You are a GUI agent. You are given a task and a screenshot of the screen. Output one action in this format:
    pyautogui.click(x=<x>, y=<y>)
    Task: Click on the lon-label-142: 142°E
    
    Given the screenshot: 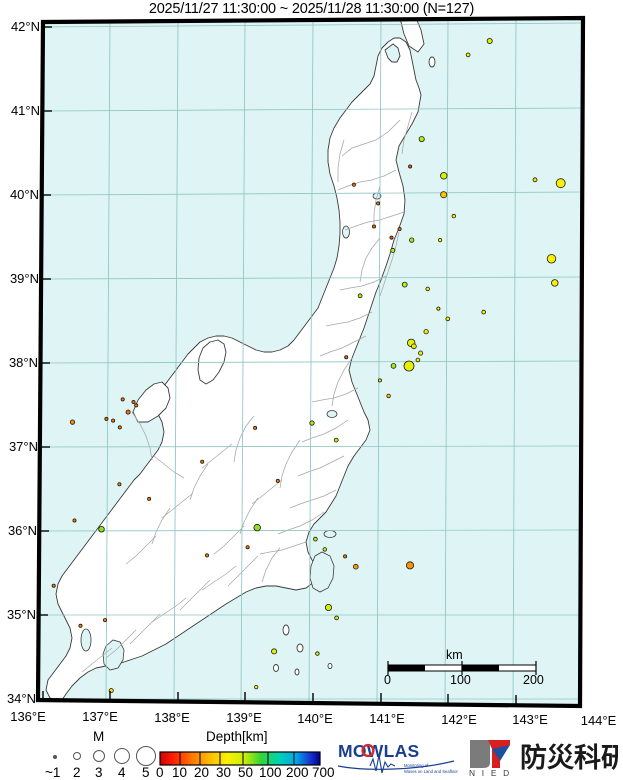 What is the action you would take?
    pyautogui.click(x=459, y=719)
    